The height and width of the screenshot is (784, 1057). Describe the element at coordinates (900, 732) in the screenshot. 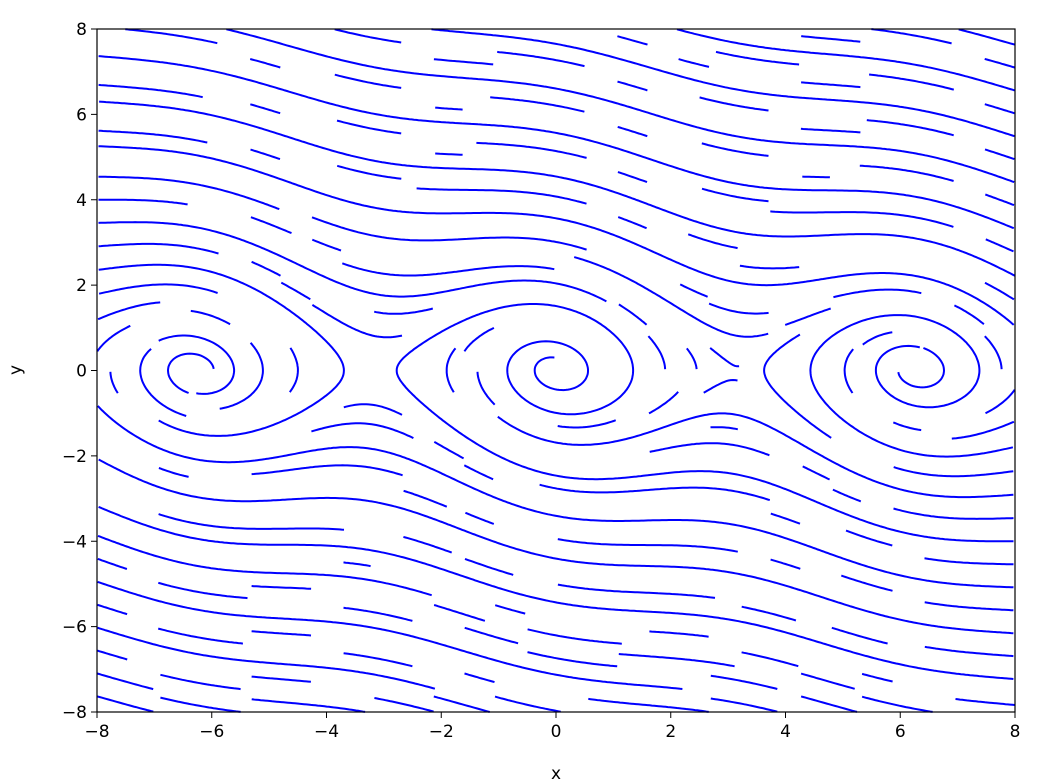

I see `x-tick-label: 6` at that location.